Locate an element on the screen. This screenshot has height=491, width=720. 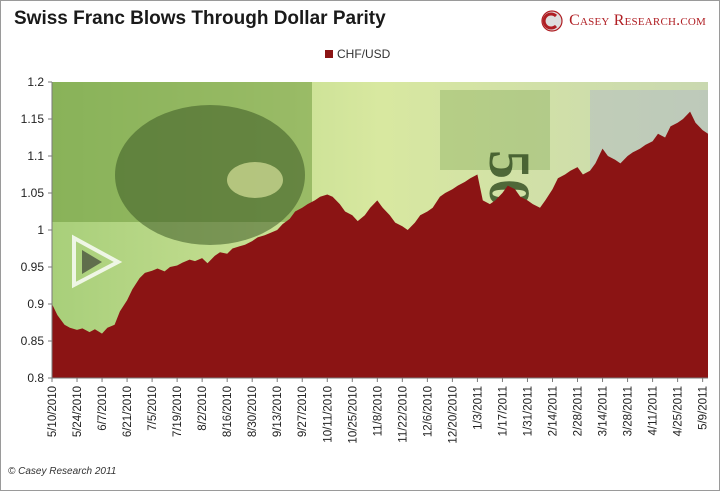
x-tick-label: 8/16/2010 is located at coordinates (228, 411).